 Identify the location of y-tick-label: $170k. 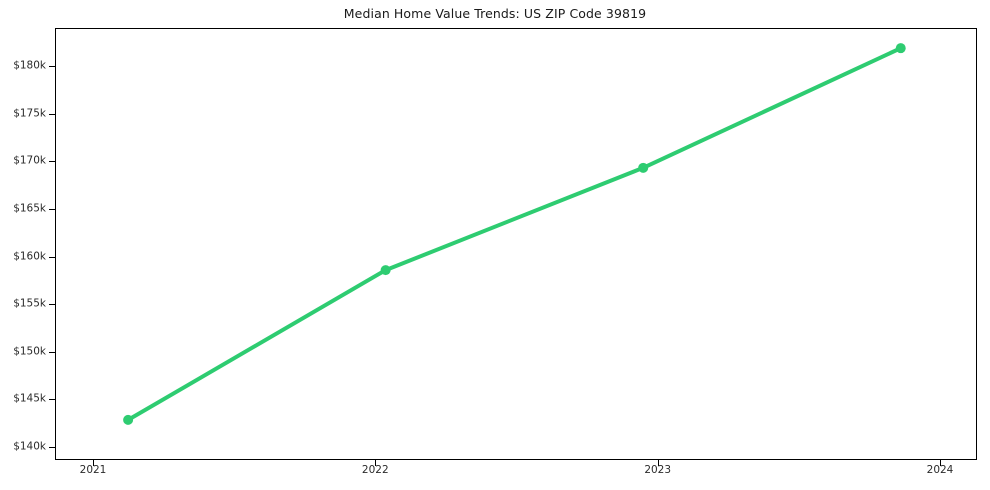
(29, 160).